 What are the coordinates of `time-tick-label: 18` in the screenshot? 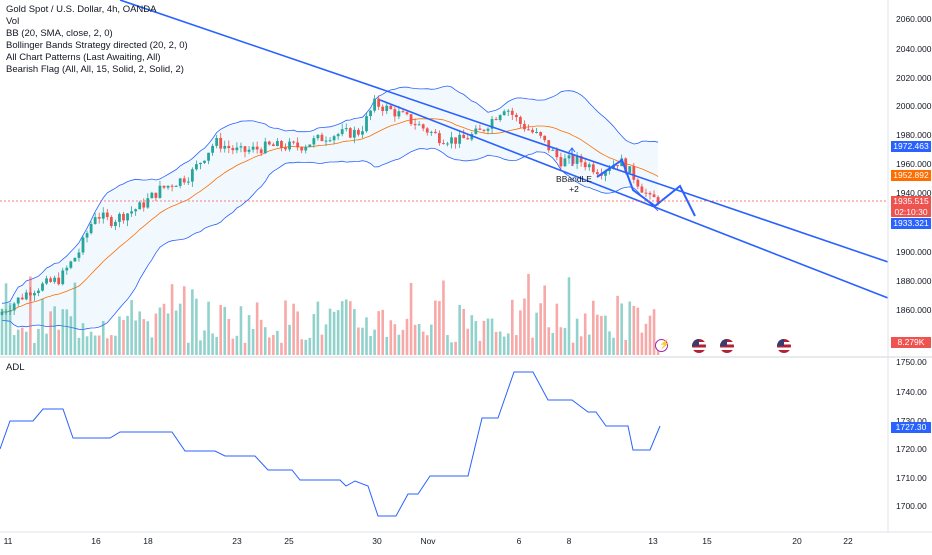 It's located at (148, 541).